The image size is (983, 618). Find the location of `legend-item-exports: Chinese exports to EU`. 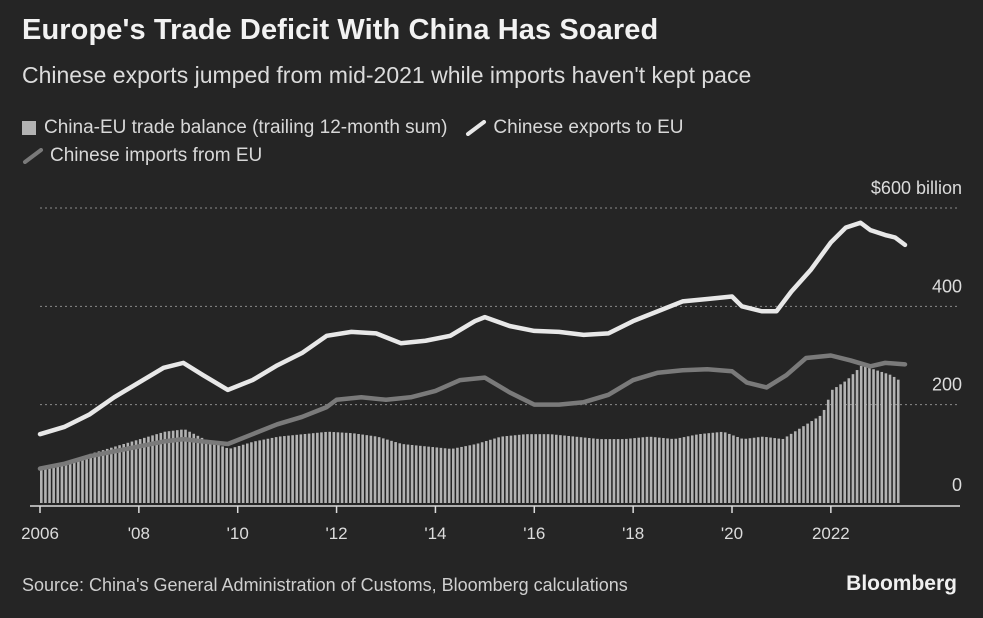

legend-item-exports: Chinese exports to EU is located at coordinates (574, 128).